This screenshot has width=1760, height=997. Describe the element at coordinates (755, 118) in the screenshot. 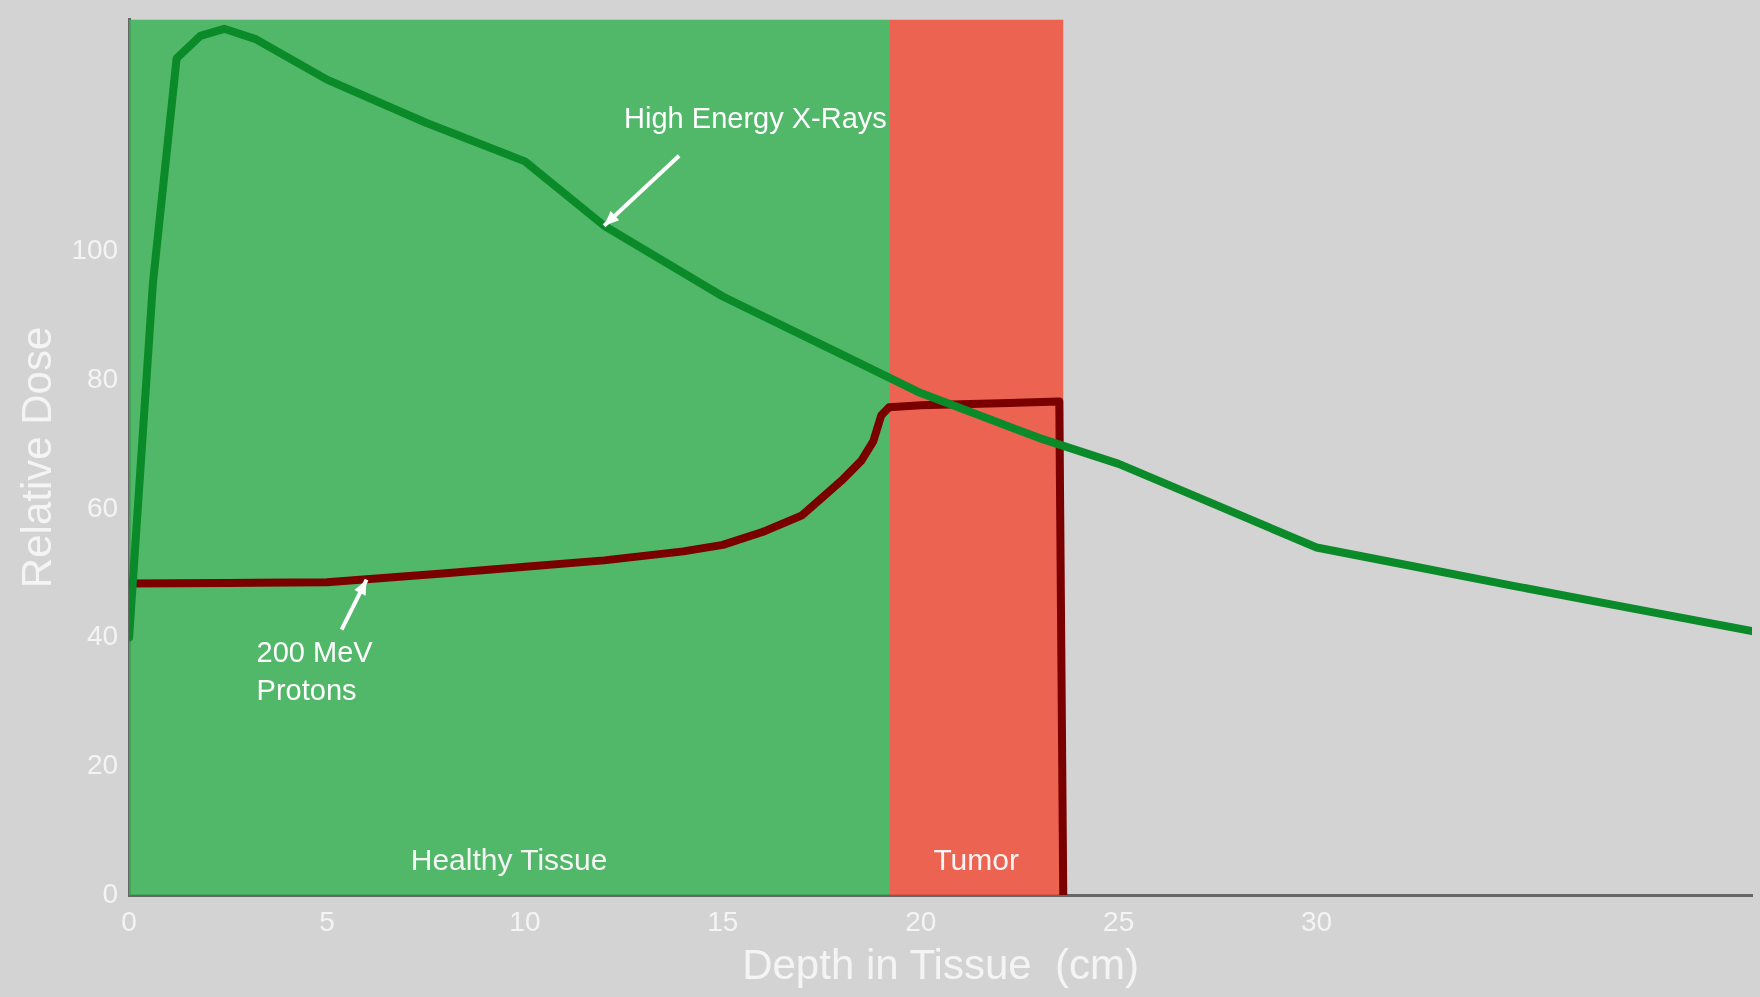

I see `annotation: High Energy X-Rays` at that location.